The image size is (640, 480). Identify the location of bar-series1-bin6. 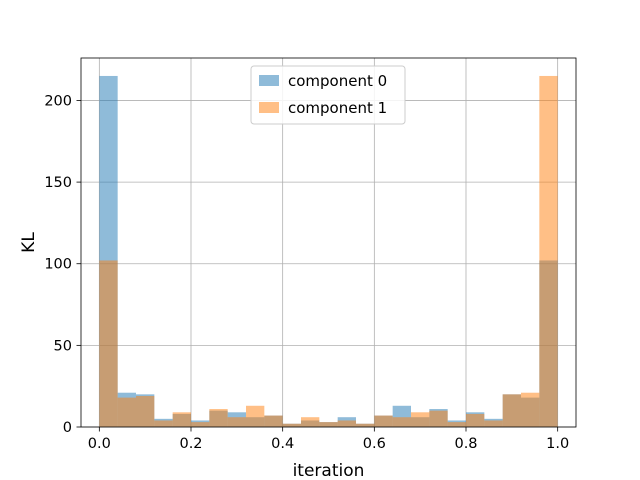
(218, 418).